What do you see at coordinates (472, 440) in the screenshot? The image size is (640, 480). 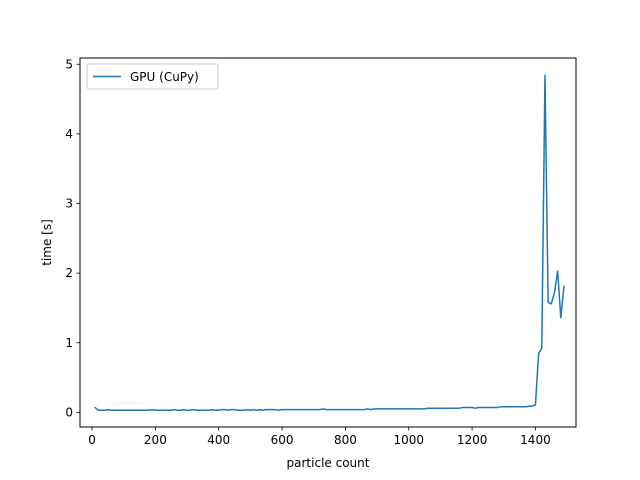 I see `x-tick-label: 1200` at bounding box center [472, 440].